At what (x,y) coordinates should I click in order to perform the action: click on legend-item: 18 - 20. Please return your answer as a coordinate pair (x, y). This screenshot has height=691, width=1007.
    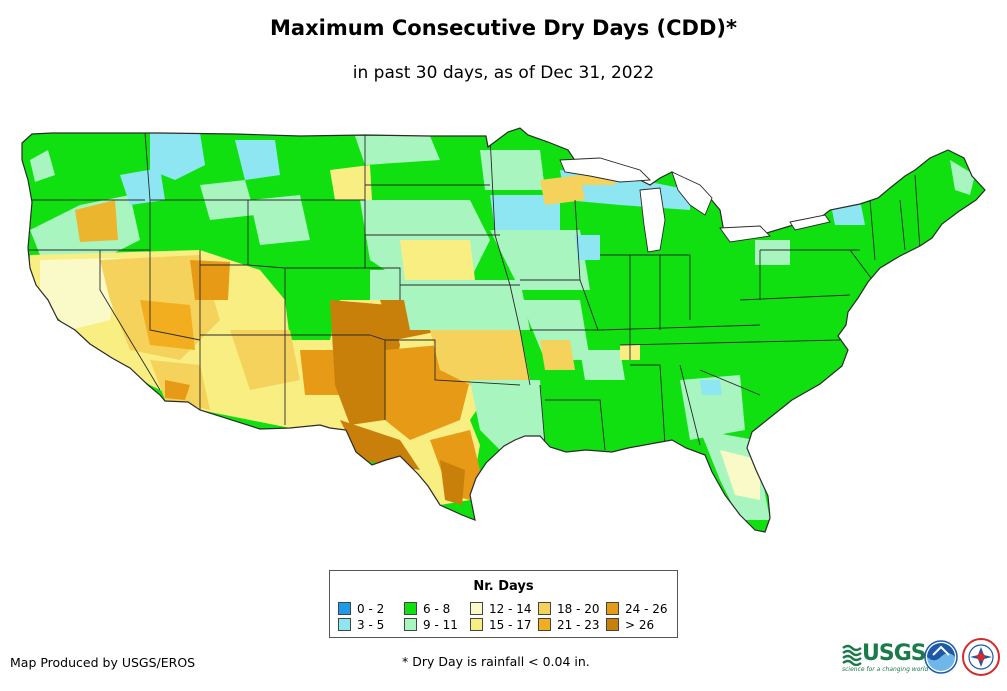
    Looking at the image, I should click on (569, 609).